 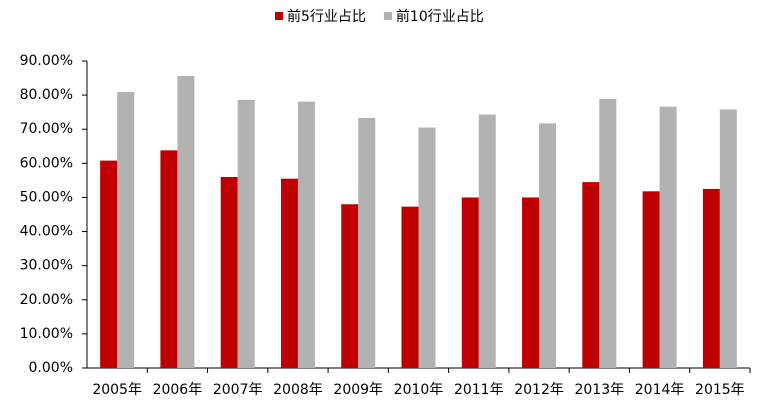 What do you see at coordinates (440, 16) in the screenshot?
I see `legend-label: 前10行业占比` at bounding box center [440, 16].